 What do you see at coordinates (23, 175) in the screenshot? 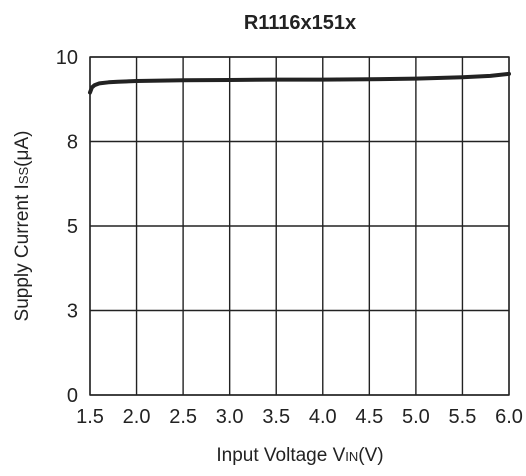
I see `y-axis-label-subscript: SS` at bounding box center [23, 175].